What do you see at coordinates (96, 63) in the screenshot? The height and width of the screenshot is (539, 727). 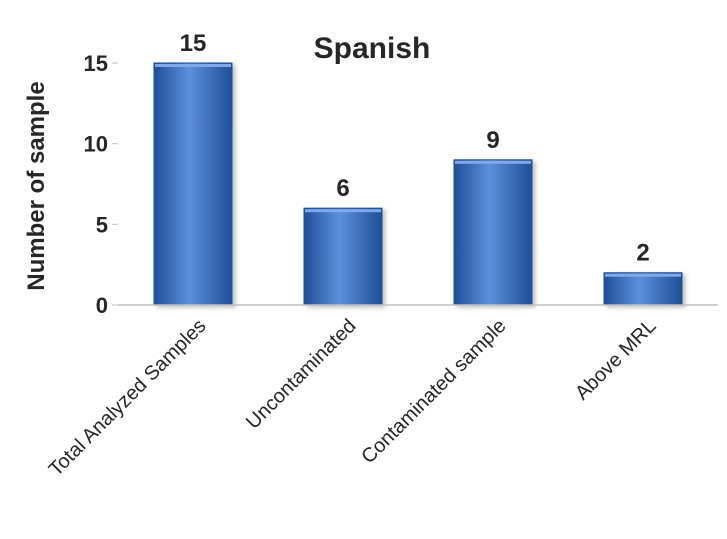 I see `y-tick-label: 15` at bounding box center [96, 63].